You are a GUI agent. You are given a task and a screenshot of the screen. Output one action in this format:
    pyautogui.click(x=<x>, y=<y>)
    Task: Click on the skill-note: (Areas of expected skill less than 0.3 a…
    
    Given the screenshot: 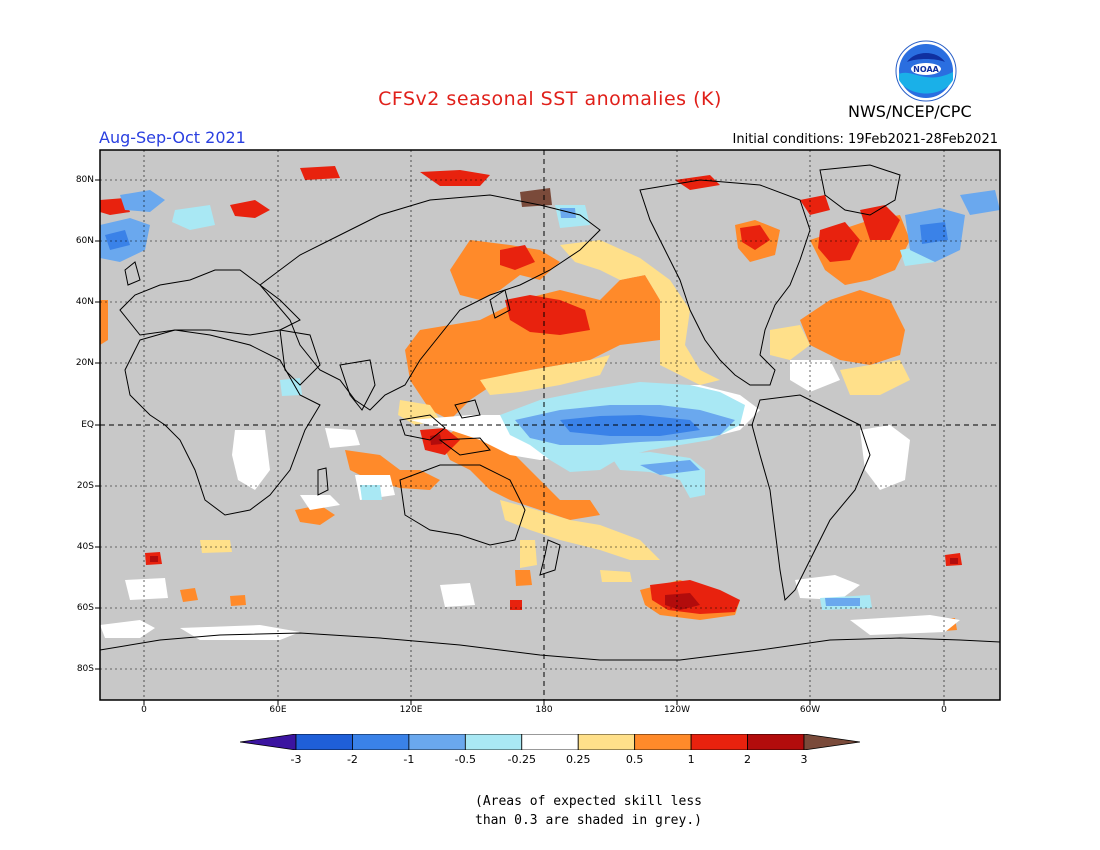 What is the action you would take?
    pyautogui.click(x=588, y=811)
    